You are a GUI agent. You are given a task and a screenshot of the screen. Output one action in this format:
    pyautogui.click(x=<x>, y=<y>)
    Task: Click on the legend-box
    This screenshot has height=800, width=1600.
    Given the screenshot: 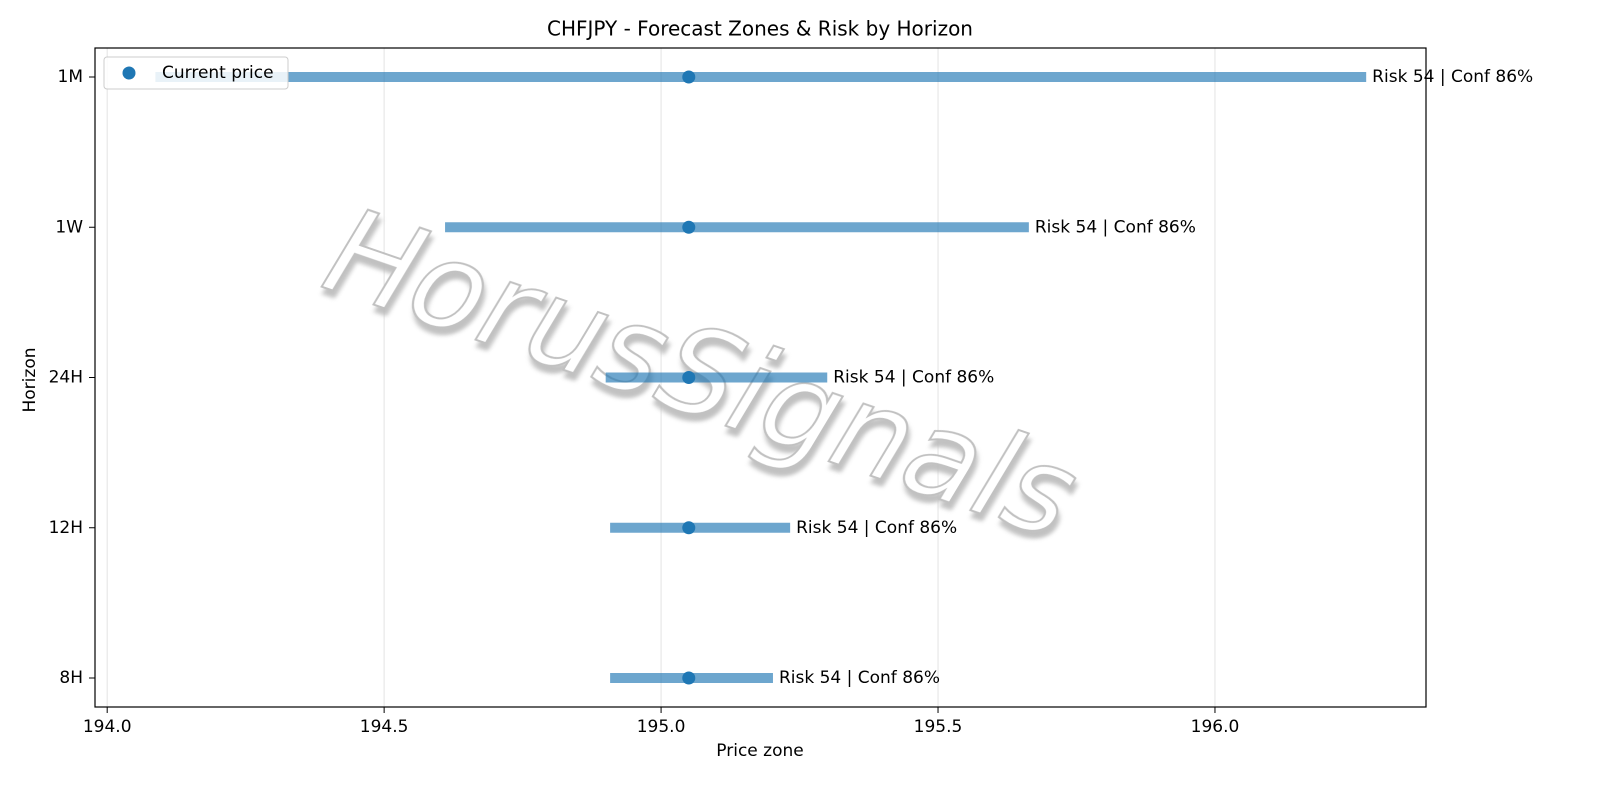 What is the action you would take?
    pyautogui.click(x=196, y=73)
    